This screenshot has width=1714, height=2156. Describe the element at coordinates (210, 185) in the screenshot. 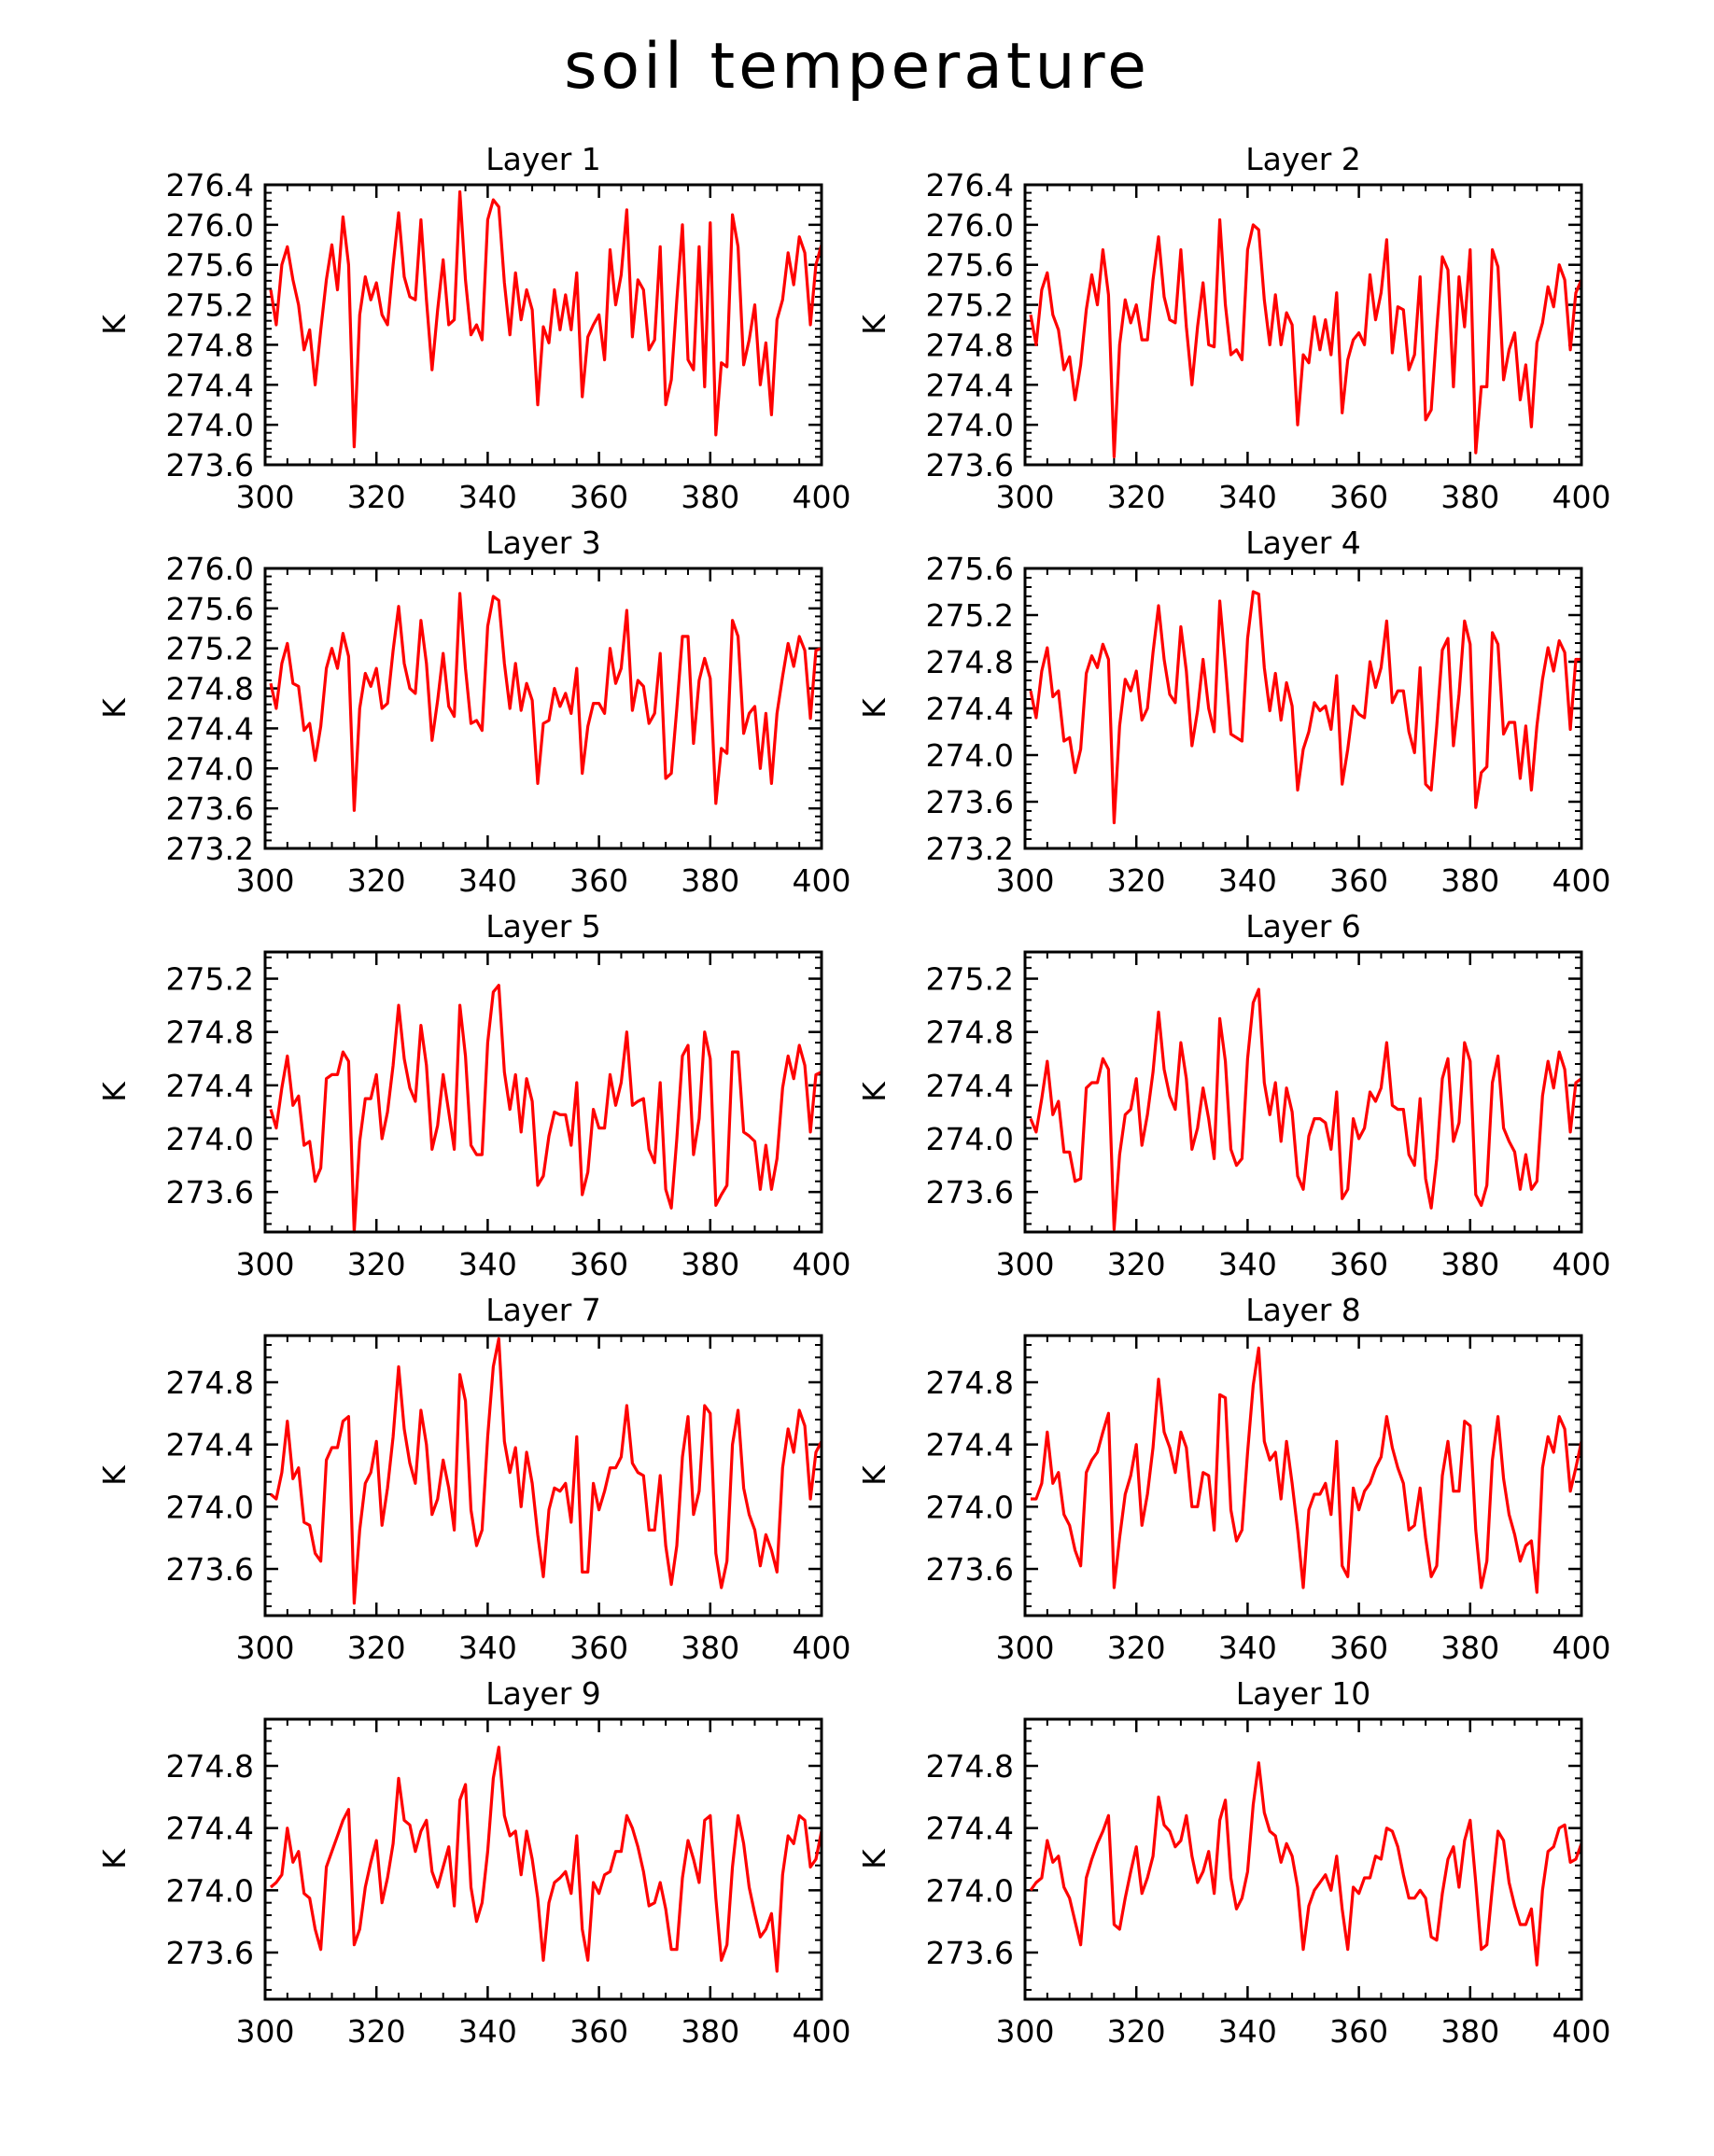

I see `y-tick-label: 276.4` at that location.